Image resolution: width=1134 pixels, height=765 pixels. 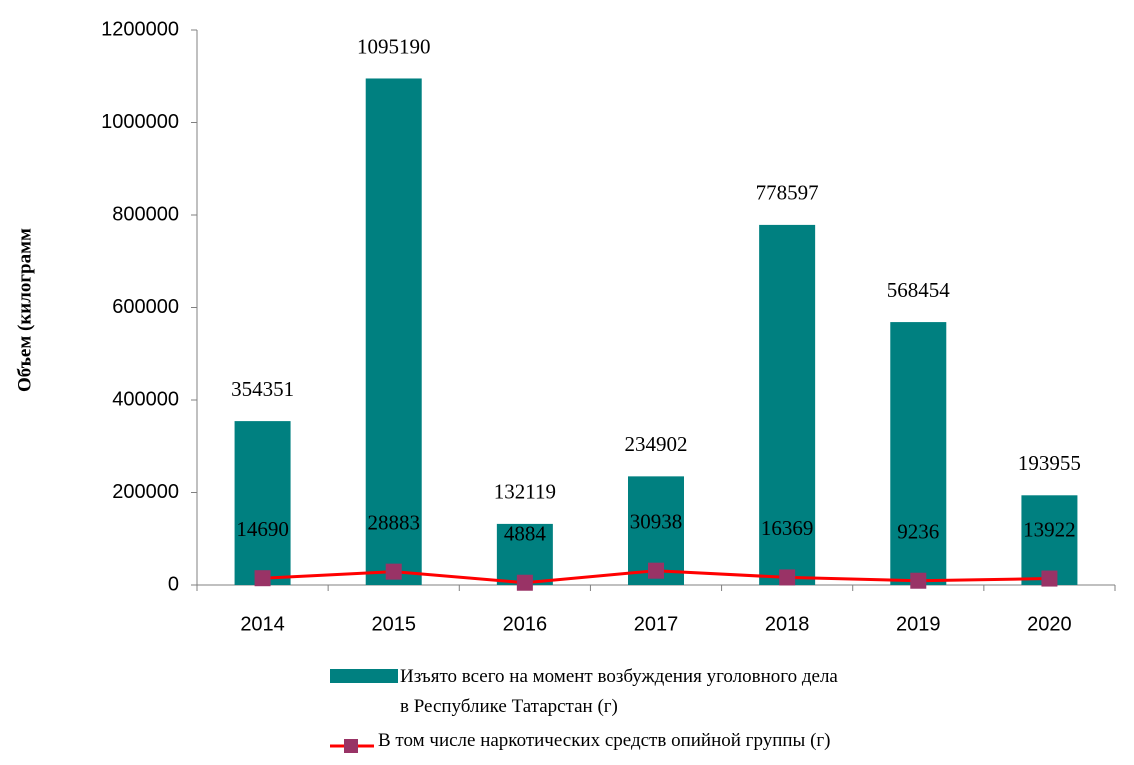 What do you see at coordinates (656, 522) in the screenshot?
I see `data-label: 30938` at bounding box center [656, 522].